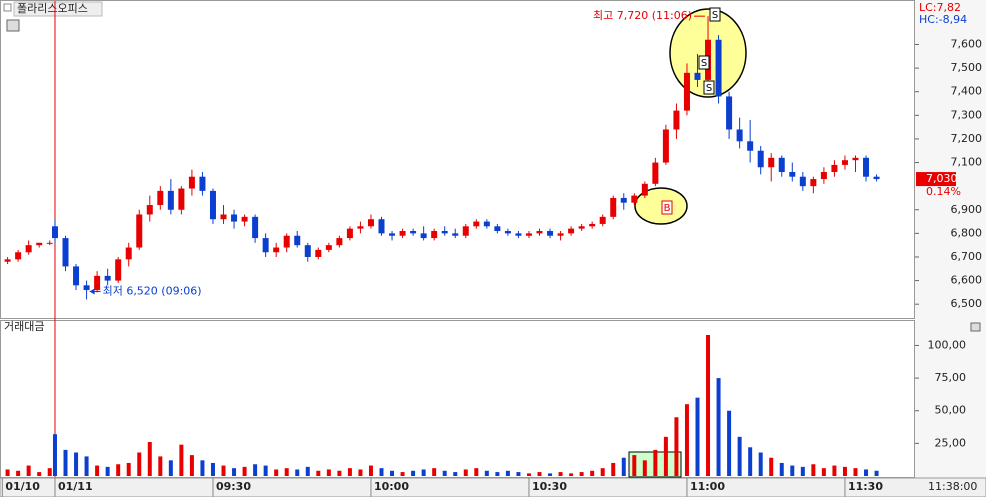 This screenshot has height=497, width=986. Describe the element at coordinates (707, 486) in the screenshot. I see `x-tick-label: 11:00` at that location.